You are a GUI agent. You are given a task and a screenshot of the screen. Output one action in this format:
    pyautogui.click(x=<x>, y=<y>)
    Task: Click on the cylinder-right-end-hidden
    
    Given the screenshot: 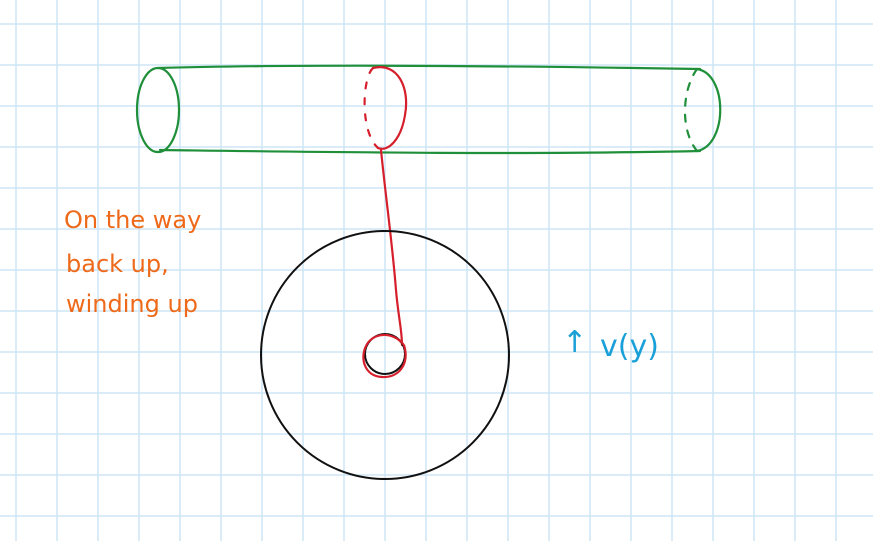 What is the action you would take?
    pyautogui.click(x=691, y=110)
    